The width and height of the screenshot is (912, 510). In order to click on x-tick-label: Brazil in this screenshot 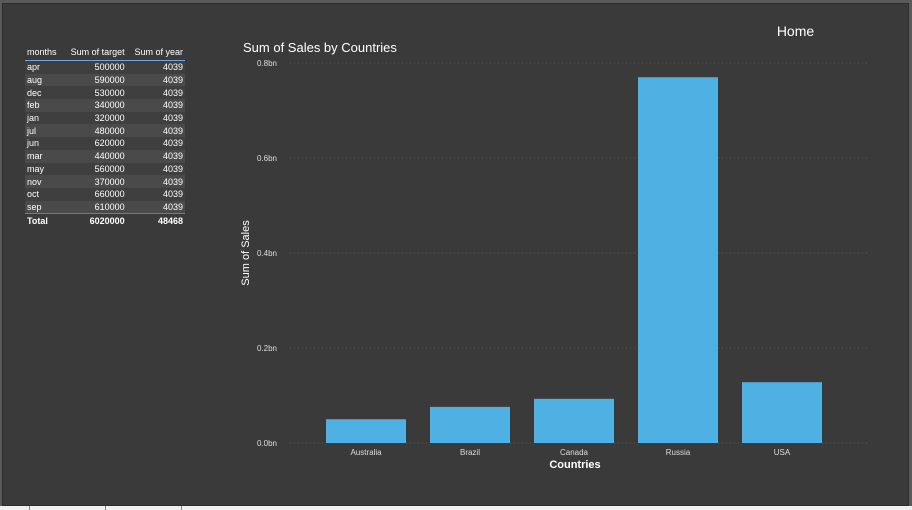, I will do `click(470, 452)`.